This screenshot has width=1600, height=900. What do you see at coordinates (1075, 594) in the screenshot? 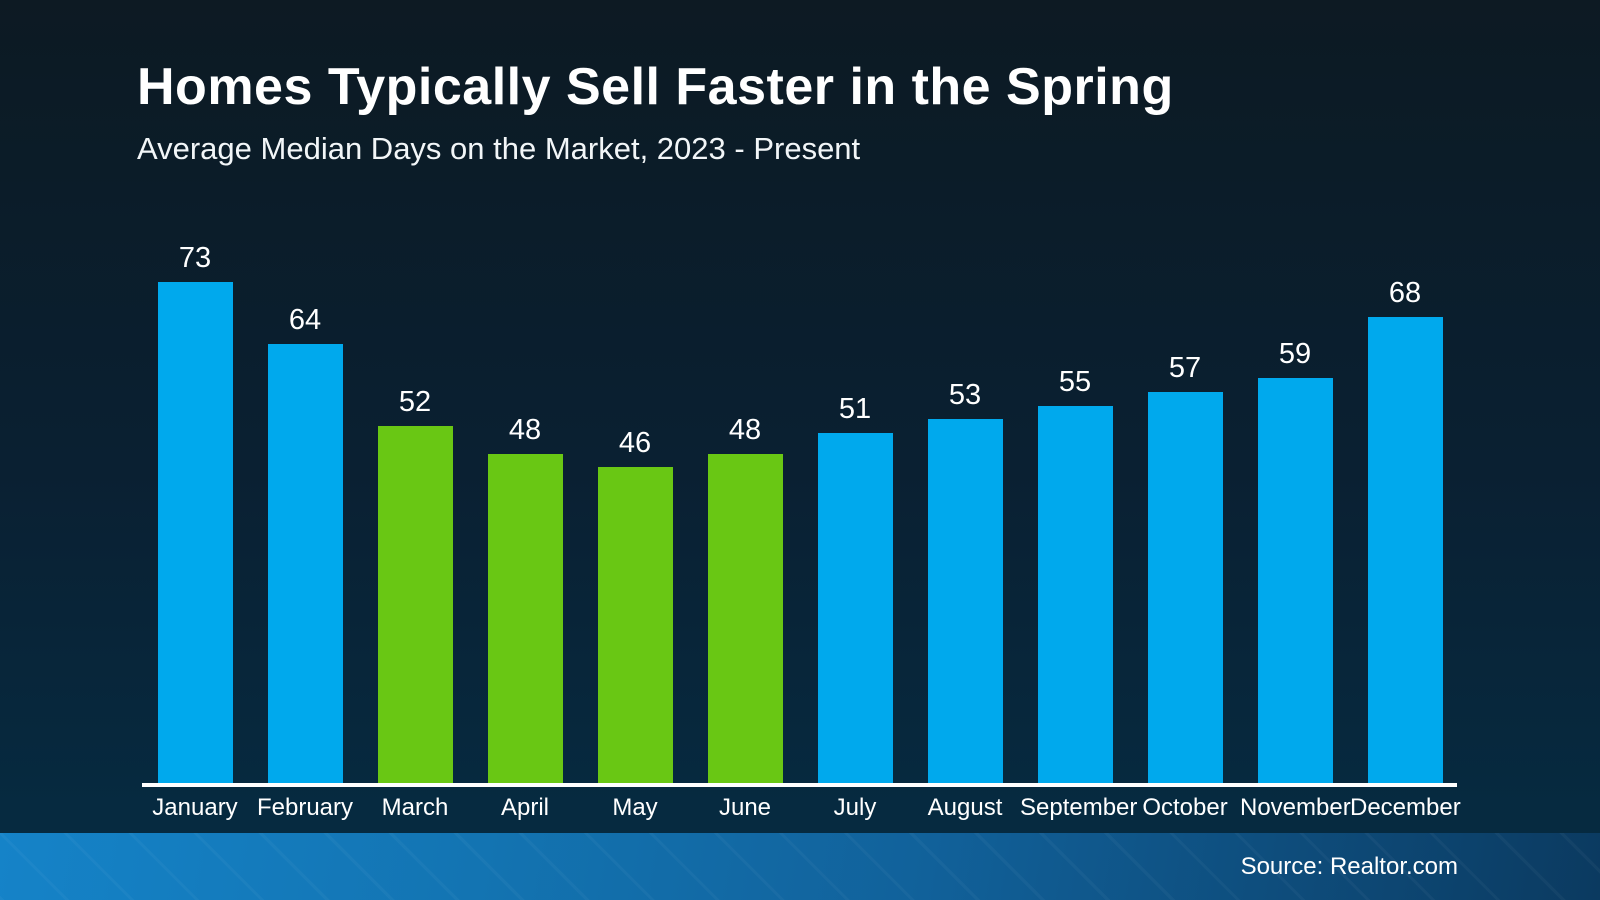
I see `bar-september` at bounding box center [1075, 594].